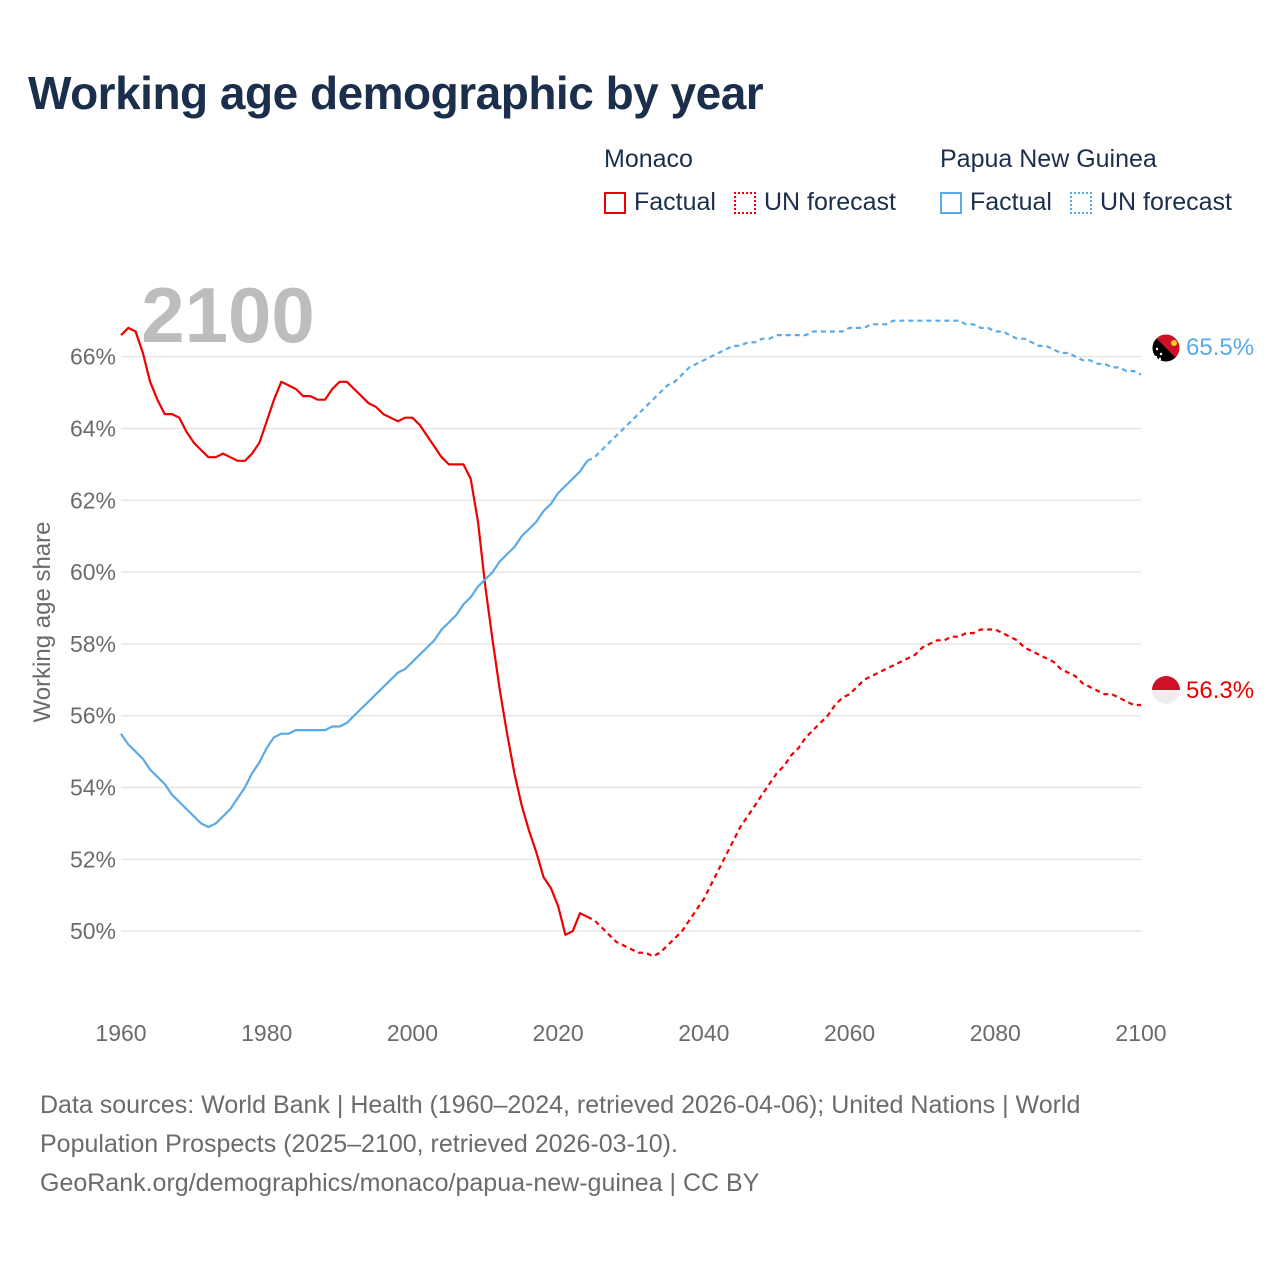 This screenshot has height=1280, width=1280. Describe the element at coordinates (266, 1033) in the screenshot. I see `x-tick-label: 1980` at that location.